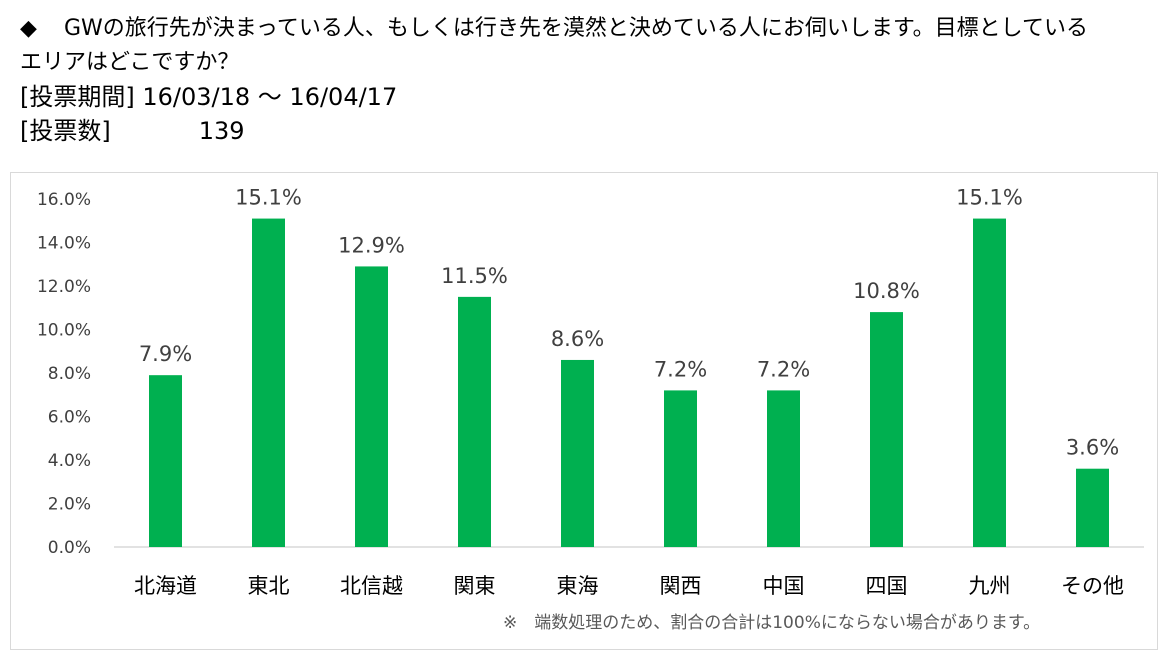 Image resolution: width=1174 pixels, height=669 pixels. What do you see at coordinates (577, 339) in the screenshot?
I see `data-label: 8.6%` at bounding box center [577, 339].